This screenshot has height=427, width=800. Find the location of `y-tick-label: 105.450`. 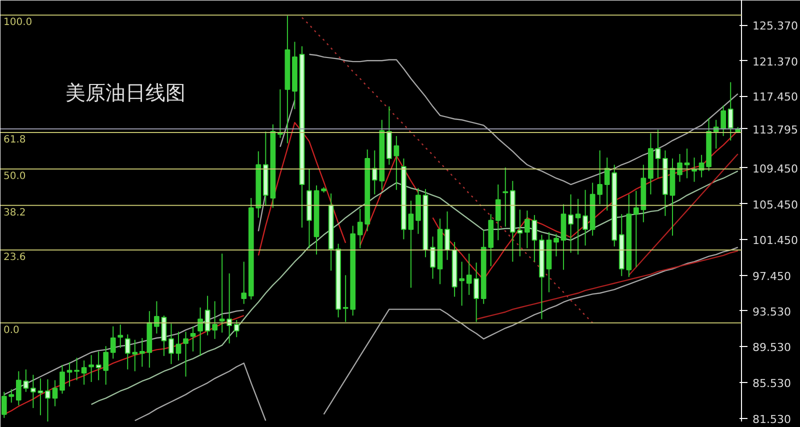

y-tick-label: 105.450 is located at coordinates (775, 205).